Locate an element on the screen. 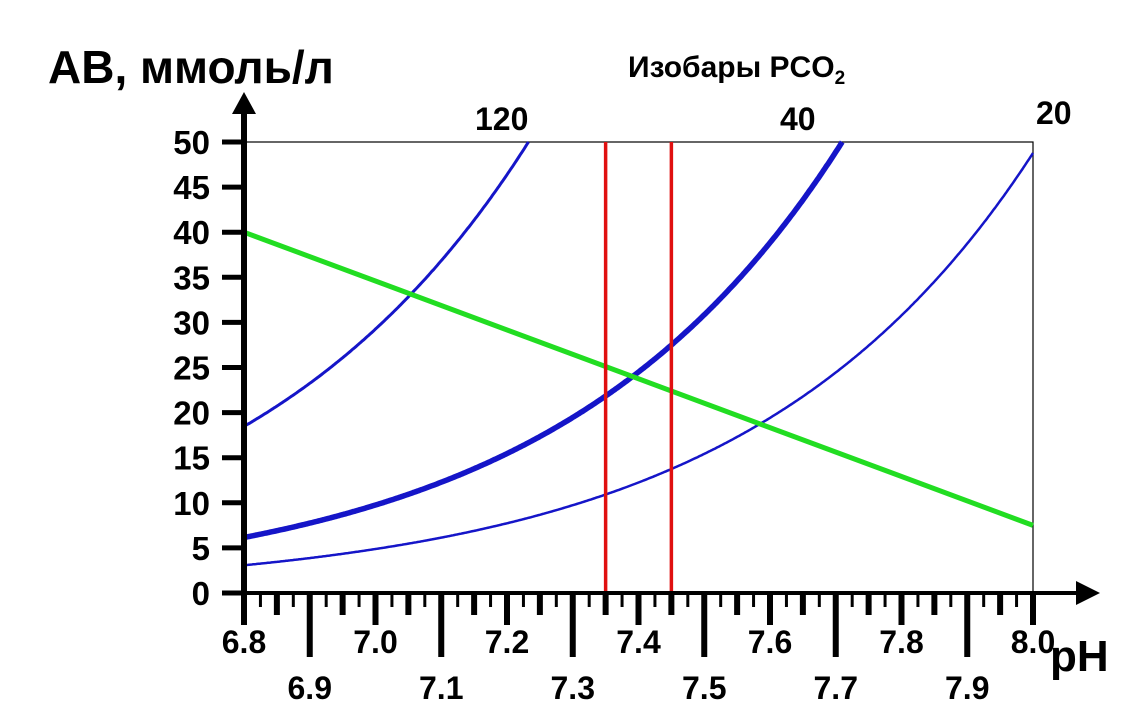 This screenshot has height=718, width=1130. x-tick-label-7.9: 7.9 is located at coordinates (967, 688).